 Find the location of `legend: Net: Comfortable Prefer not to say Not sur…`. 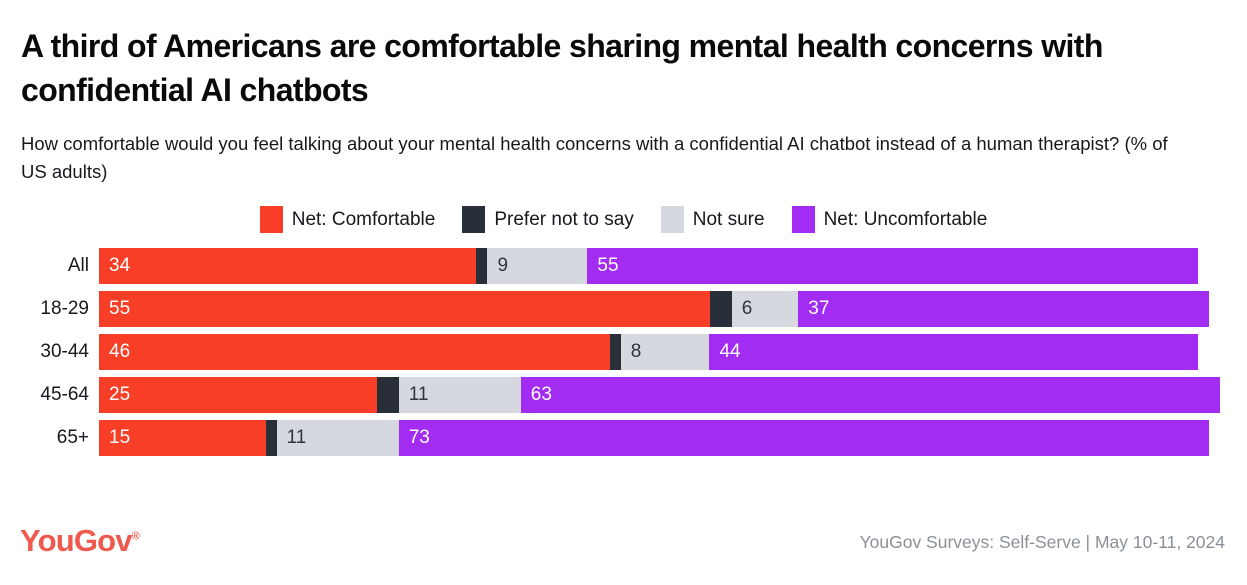

legend: Net: Comfortable Prefer not to say Not sur… is located at coordinates (623, 219).